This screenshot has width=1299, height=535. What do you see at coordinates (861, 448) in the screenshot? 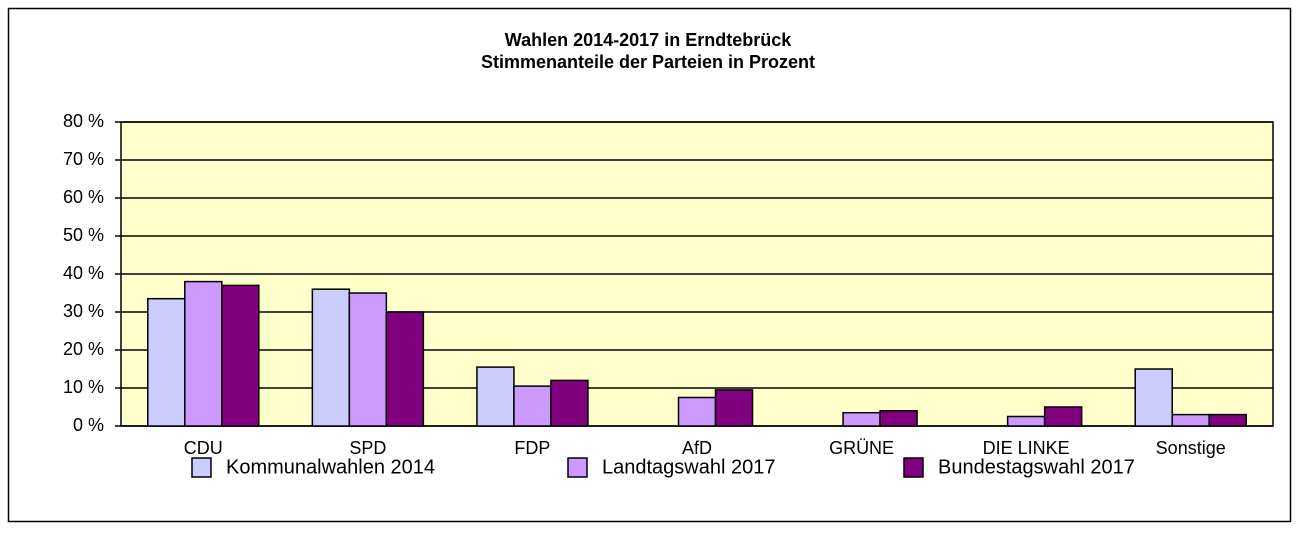
I see `x-tick-label: GRÜNE` at bounding box center [861, 448].